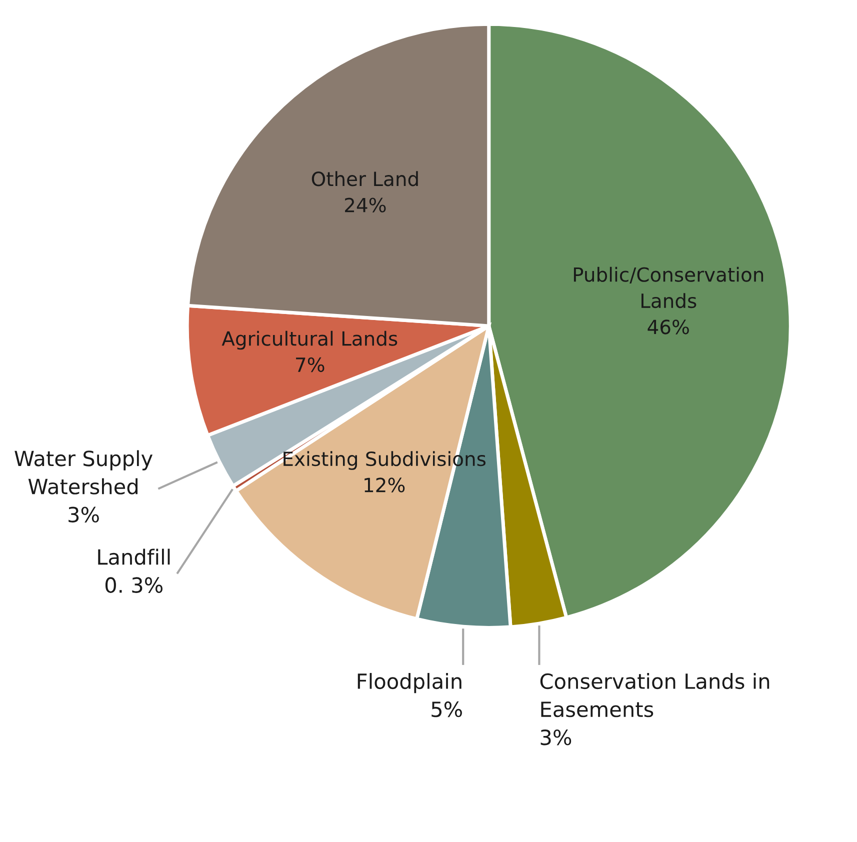  I want to click on data-label: 5%, so click(447, 709).